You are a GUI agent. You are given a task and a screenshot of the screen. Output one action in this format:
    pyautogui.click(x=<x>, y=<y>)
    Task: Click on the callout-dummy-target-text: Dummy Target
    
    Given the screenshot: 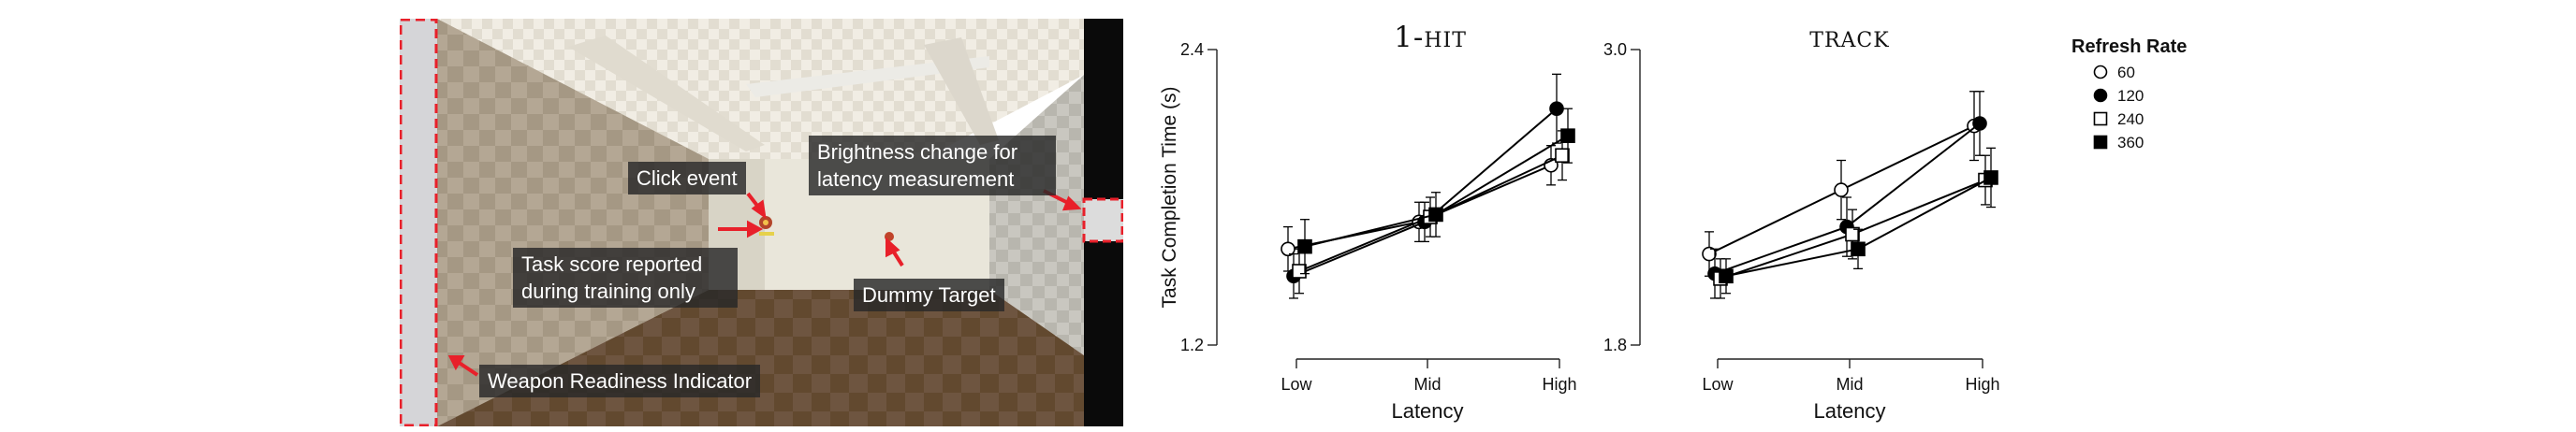 What is the action you would take?
    pyautogui.click(x=929, y=295)
    